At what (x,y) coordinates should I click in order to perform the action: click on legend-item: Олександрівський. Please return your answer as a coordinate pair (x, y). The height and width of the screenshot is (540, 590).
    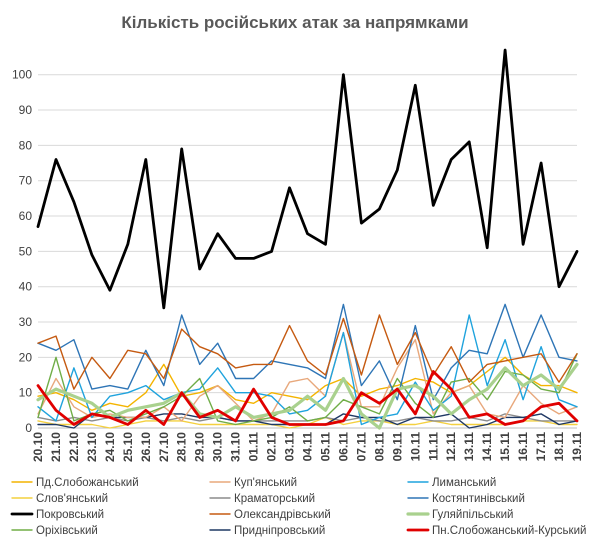
    Looking at the image, I should click on (270, 515).